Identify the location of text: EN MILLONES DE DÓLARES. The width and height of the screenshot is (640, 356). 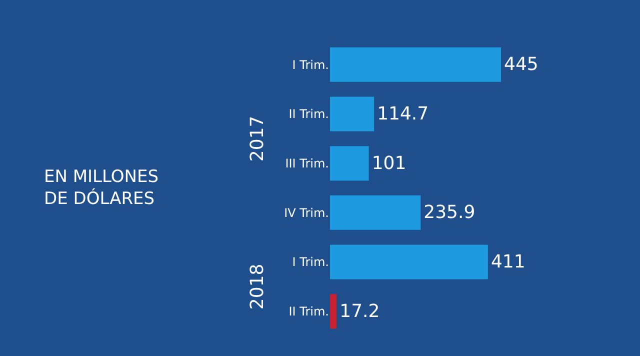
(101, 188).